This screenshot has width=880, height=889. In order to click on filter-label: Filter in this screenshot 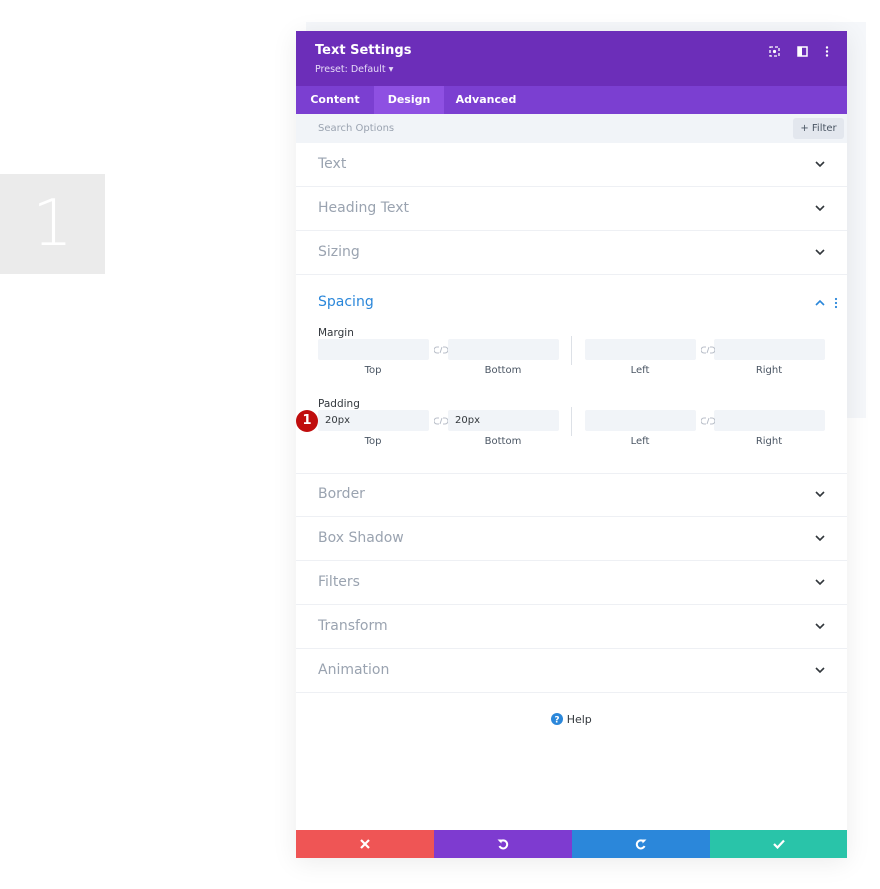, I will do `click(824, 128)`.